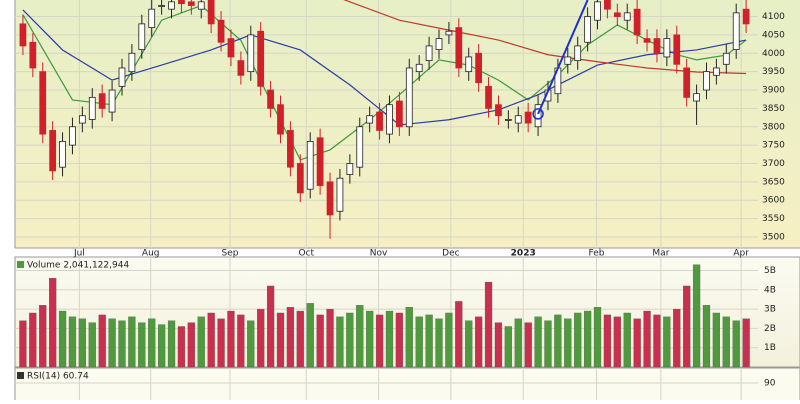 This screenshot has width=800, height=404. I want to click on y-tick-label: 4100, so click(773, 17).